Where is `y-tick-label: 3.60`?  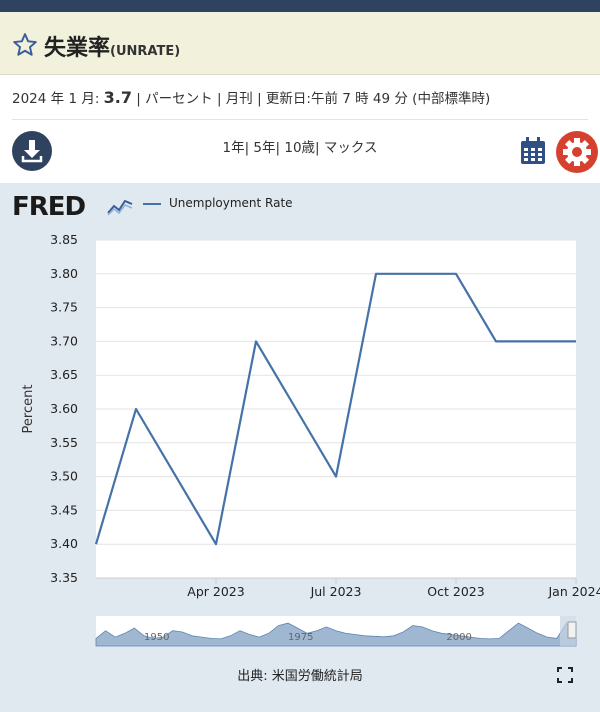 y-tick-label: 3.60 is located at coordinates (64, 408).